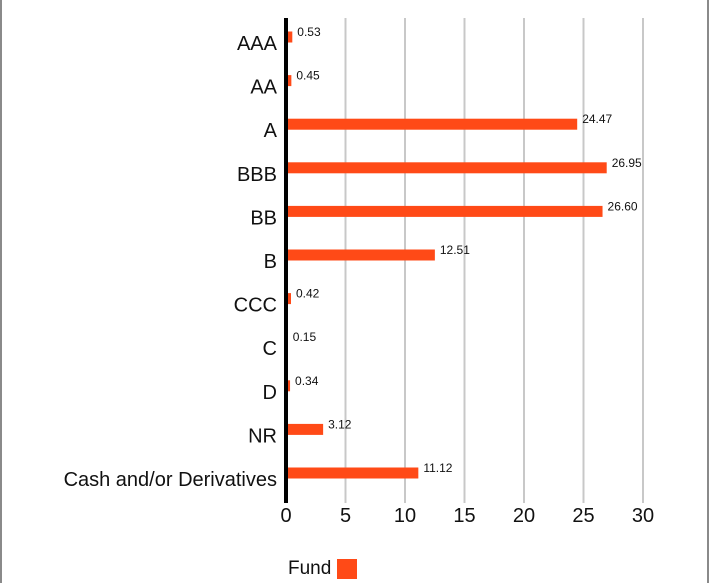 Image resolution: width=710 pixels, height=583 pixels. I want to click on value-label: 0.45, so click(308, 76).